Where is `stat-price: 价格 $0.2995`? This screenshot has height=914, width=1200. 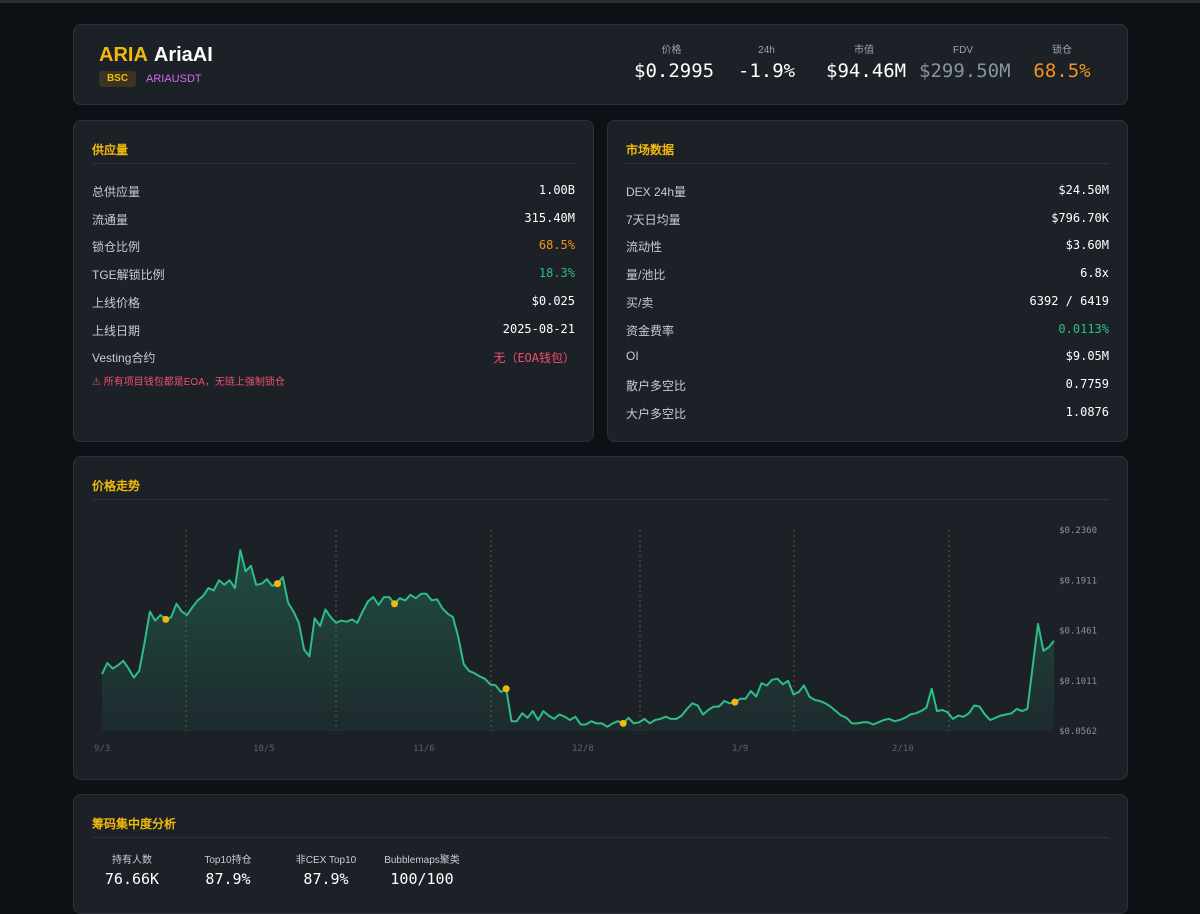
stat-price: 价格 $0.2995 is located at coordinates (674, 63).